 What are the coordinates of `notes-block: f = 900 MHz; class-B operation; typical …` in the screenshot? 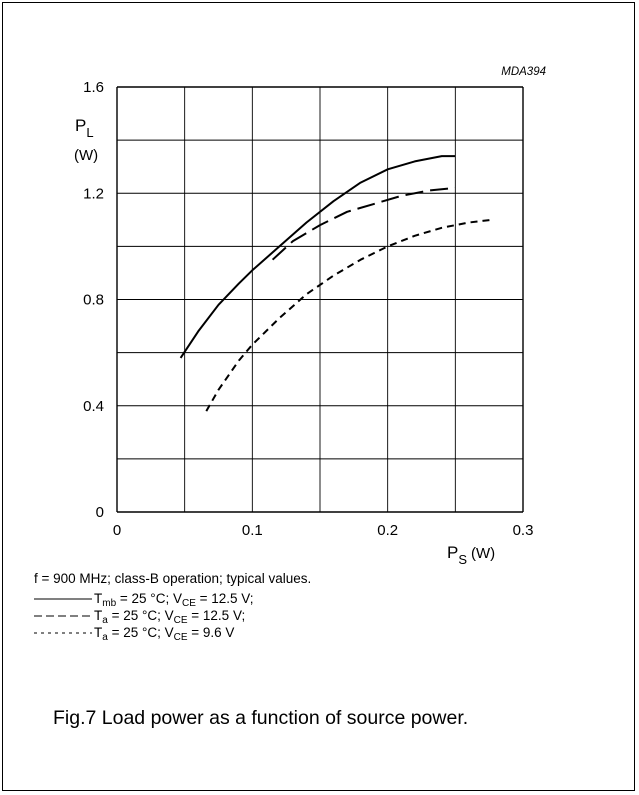 It's located at (173, 606).